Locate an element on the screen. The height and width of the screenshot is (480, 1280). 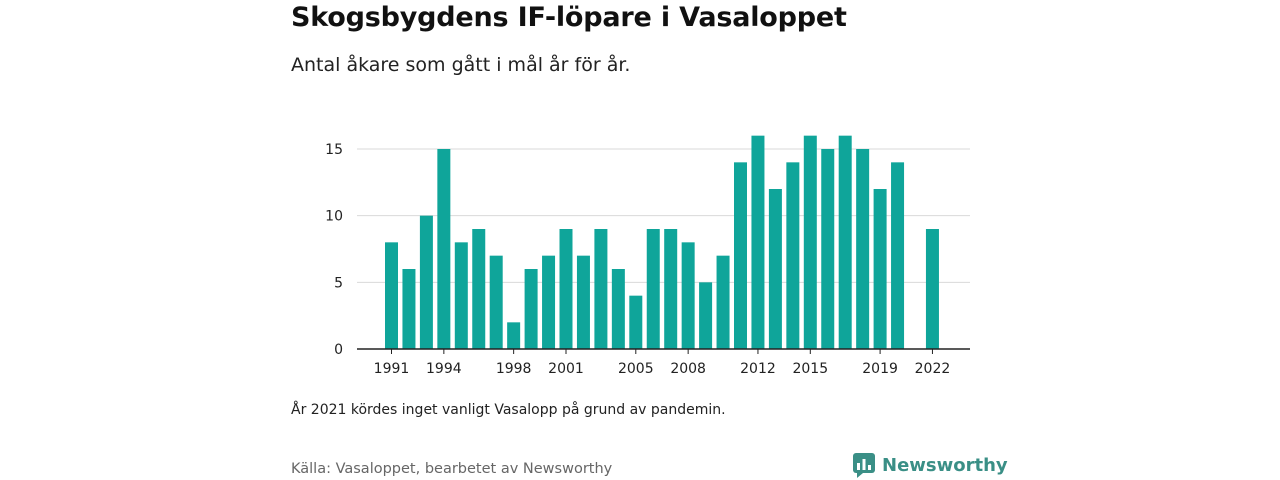
x-tick-label: 2008 is located at coordinates (688, 369).